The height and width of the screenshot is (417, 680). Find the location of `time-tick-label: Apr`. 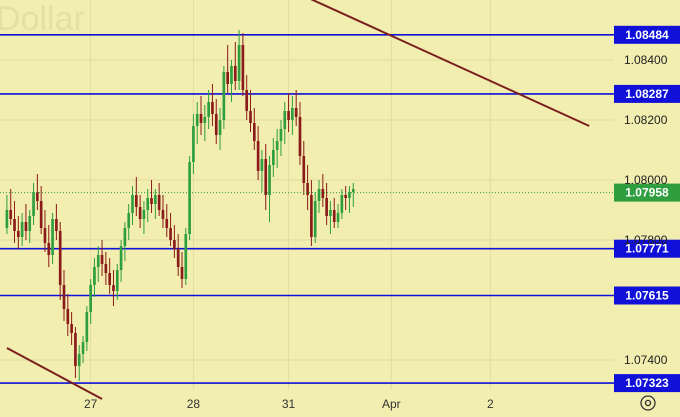

time-tick-label: Apr is located at coordinates (391, 404).